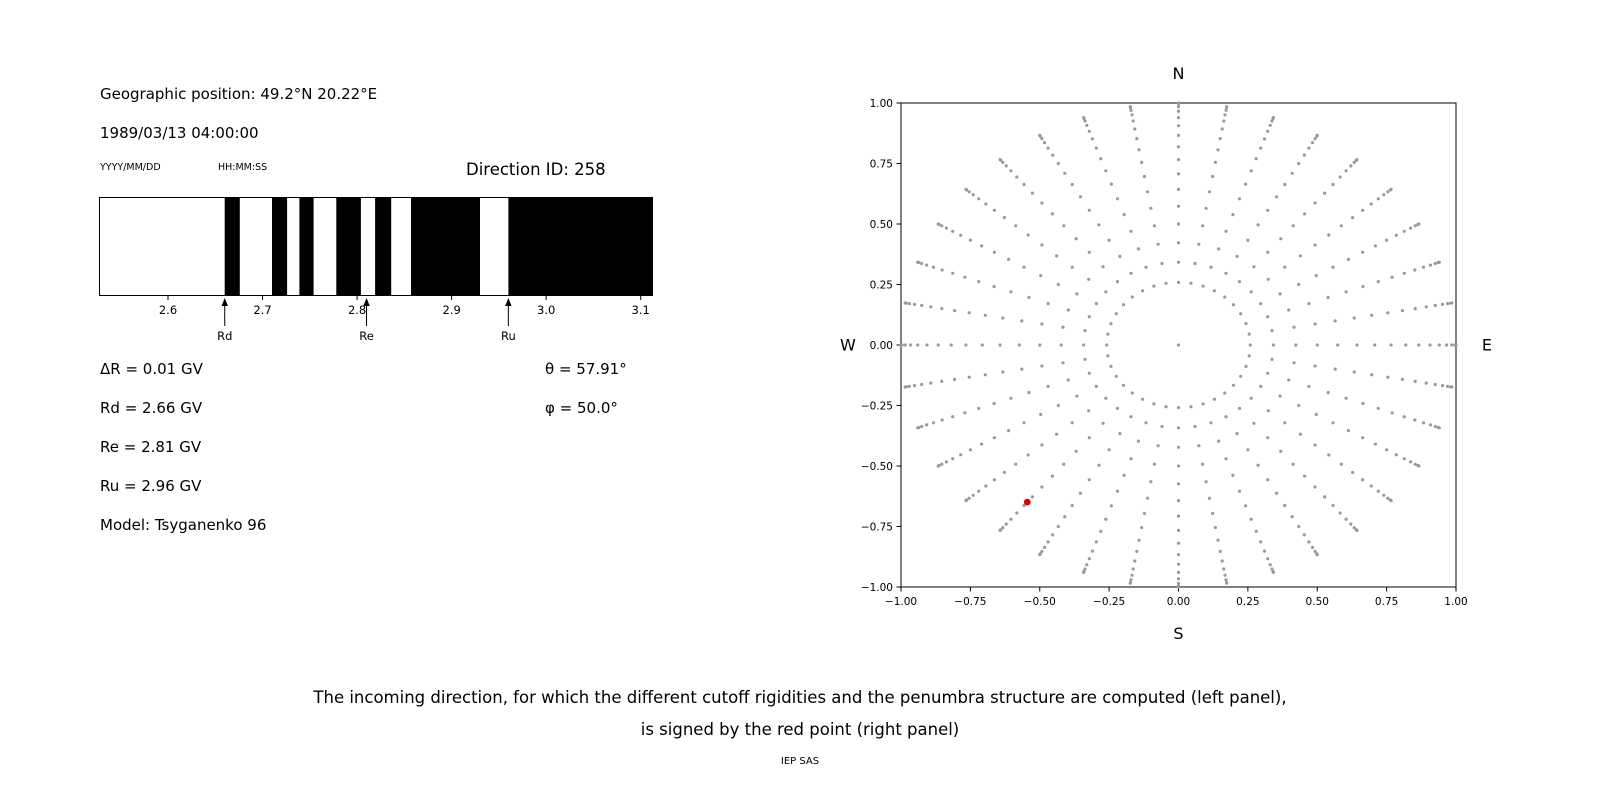 This screenshot has height=800, width=1600. I want to click on x-tick-label: 0.50, so click(1317, 602).